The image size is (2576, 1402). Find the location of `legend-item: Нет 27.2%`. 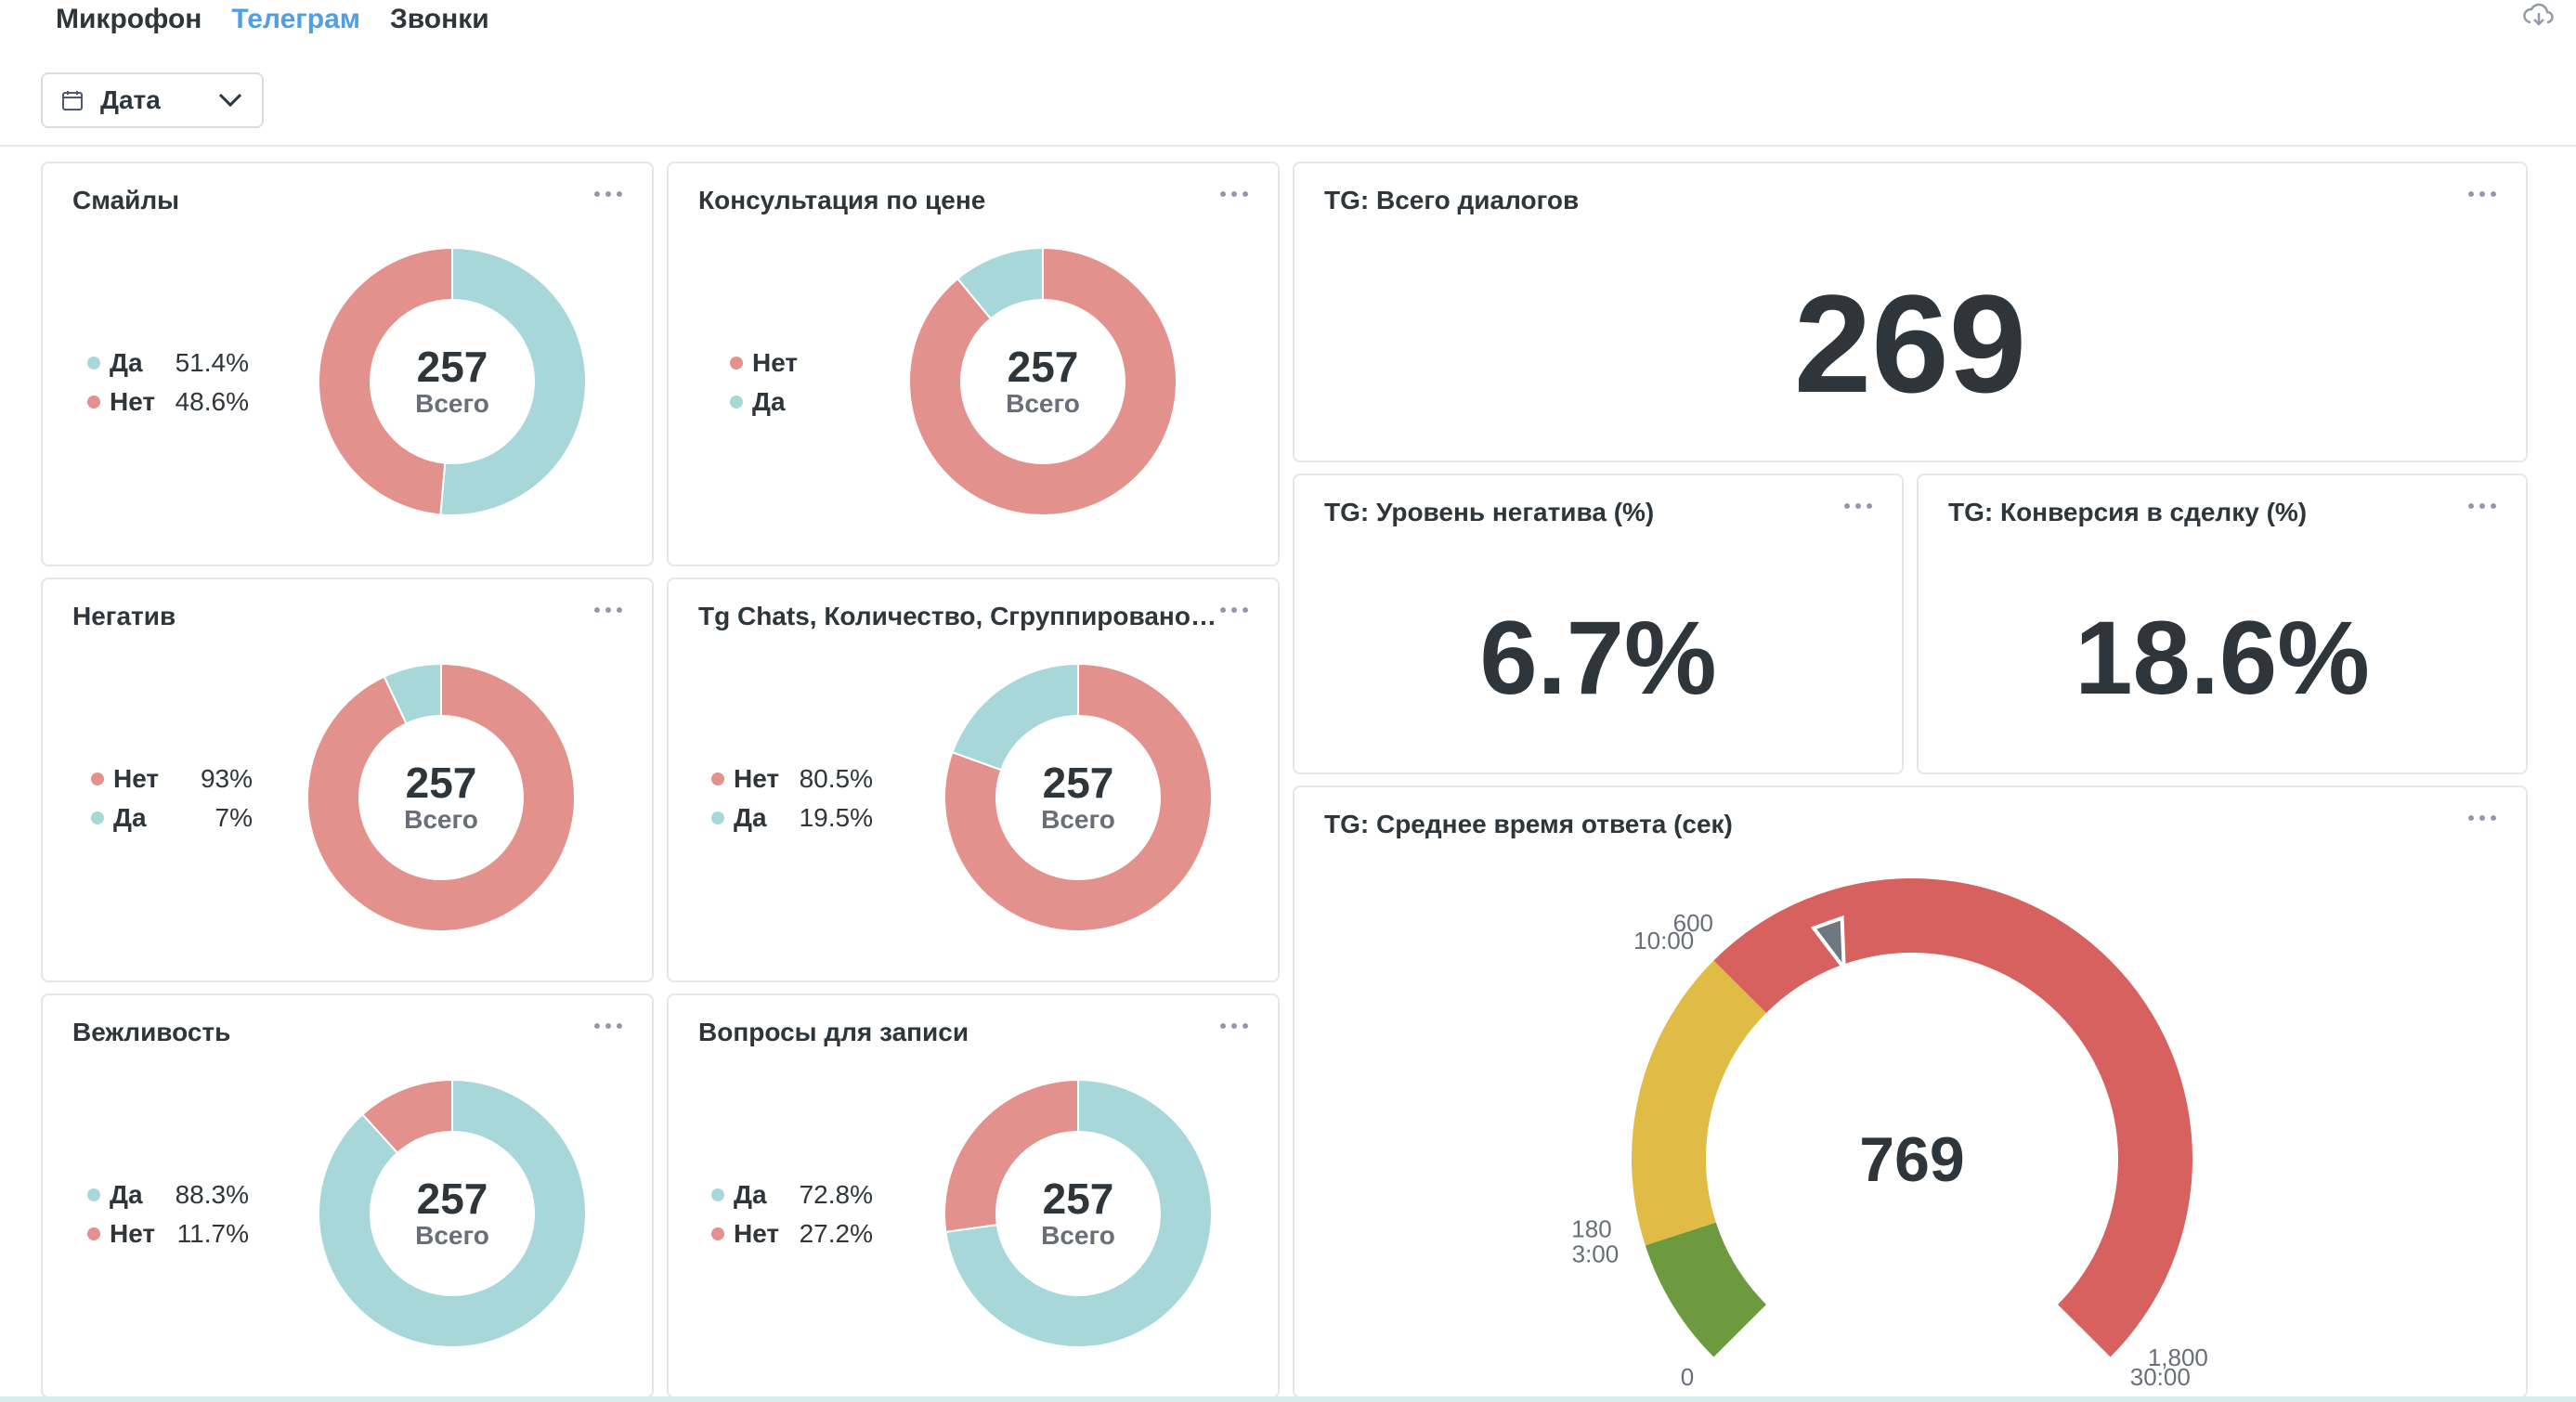

legend-item: Нет 27.2% is located at coordinates (792, 1233).